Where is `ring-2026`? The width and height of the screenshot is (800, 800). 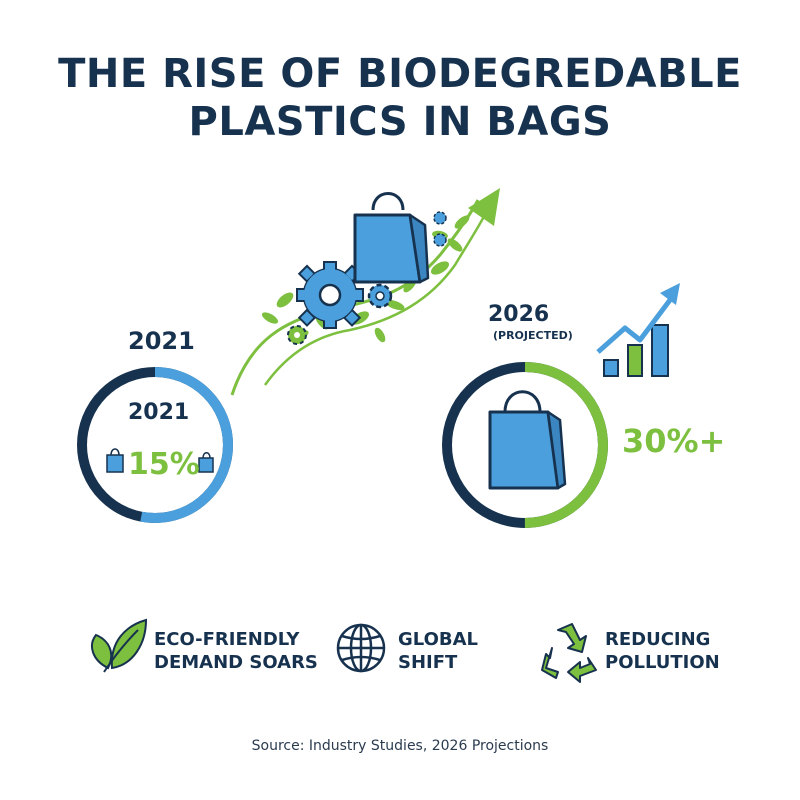 ring-2026 is located at coordinates (525, 445).